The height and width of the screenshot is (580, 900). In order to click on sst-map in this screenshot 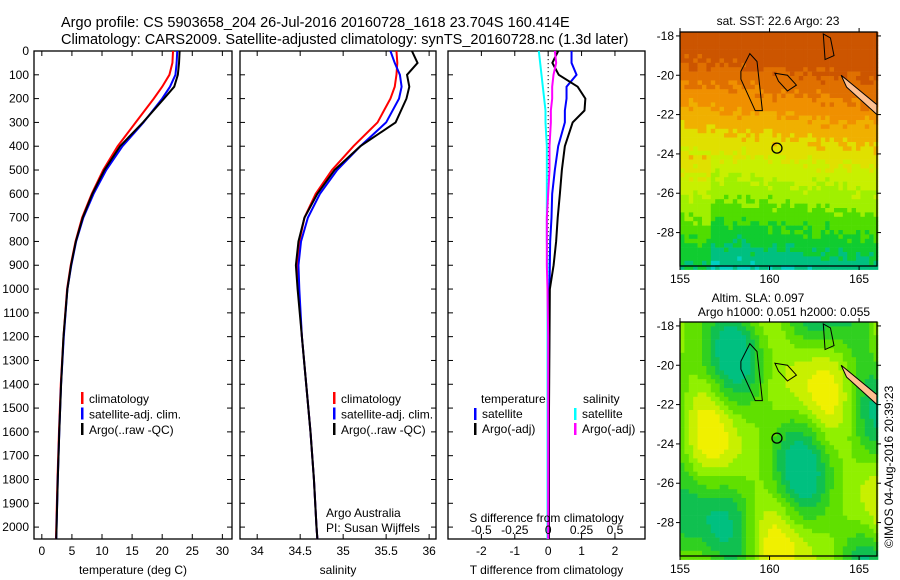, I will do `click(779, 151)`.